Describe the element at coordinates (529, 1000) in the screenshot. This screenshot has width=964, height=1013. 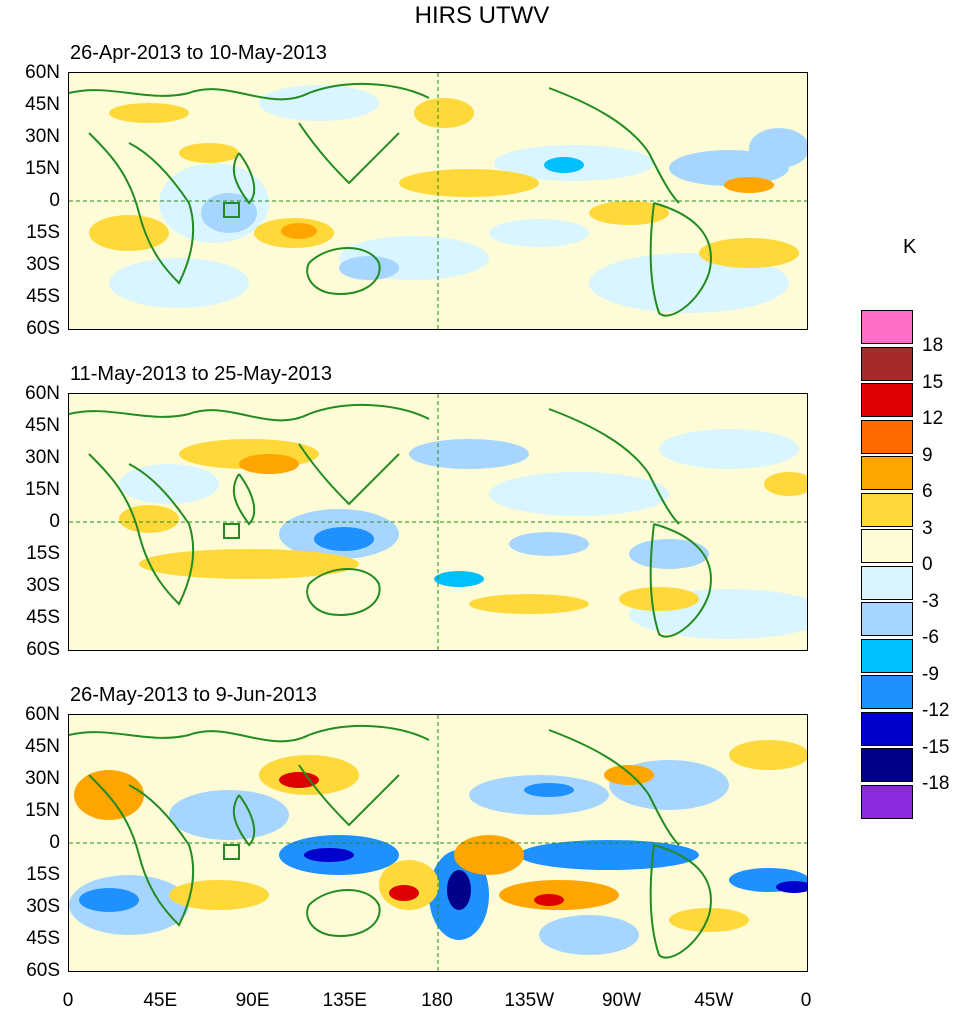
I see `lon-label: 135W` at that location.